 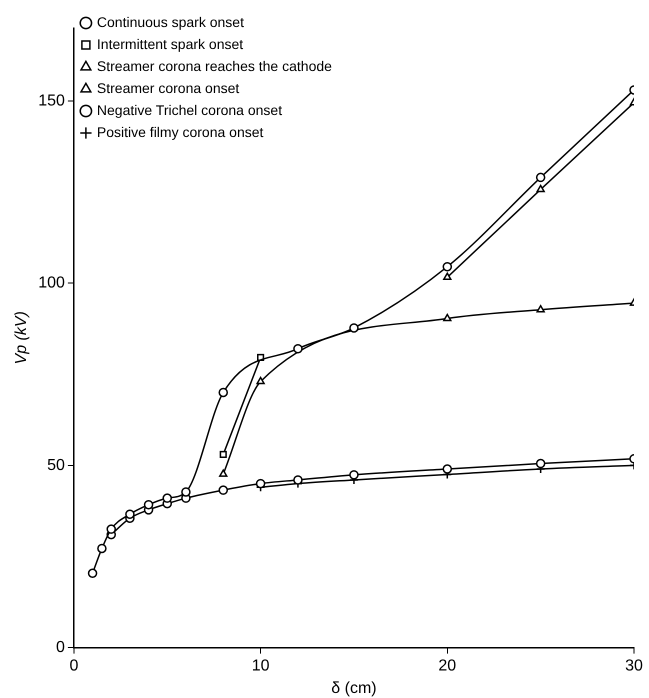 What do you see at coordinates (170, 22) in the screenshot?
I see `legend-label: Continuous spark onset` at bounding box center [170, 22].